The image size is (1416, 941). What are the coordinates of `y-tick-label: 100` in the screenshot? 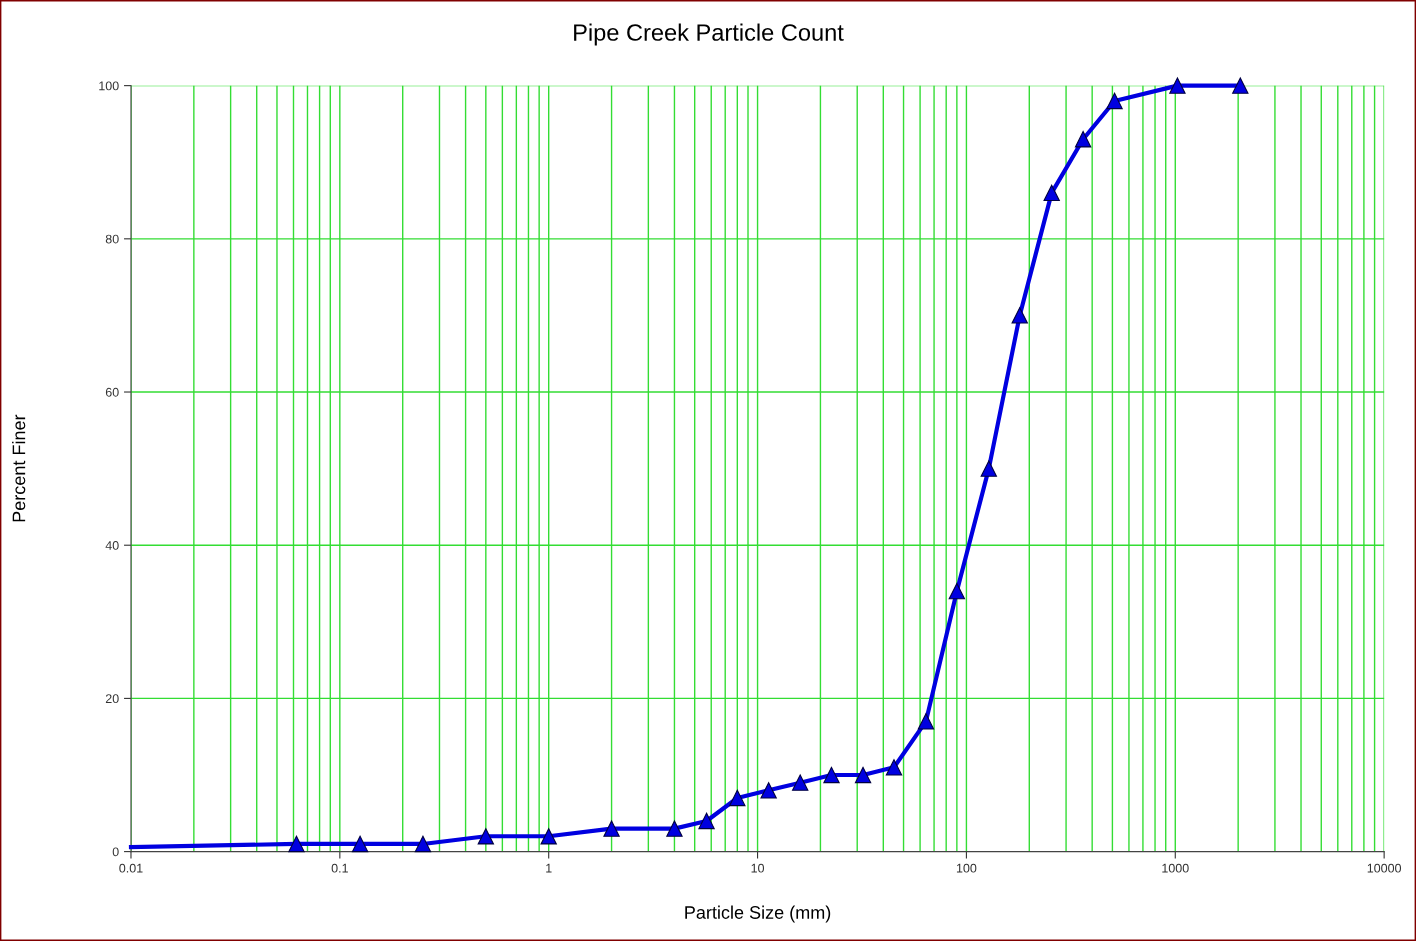 It's located at (109, 86).